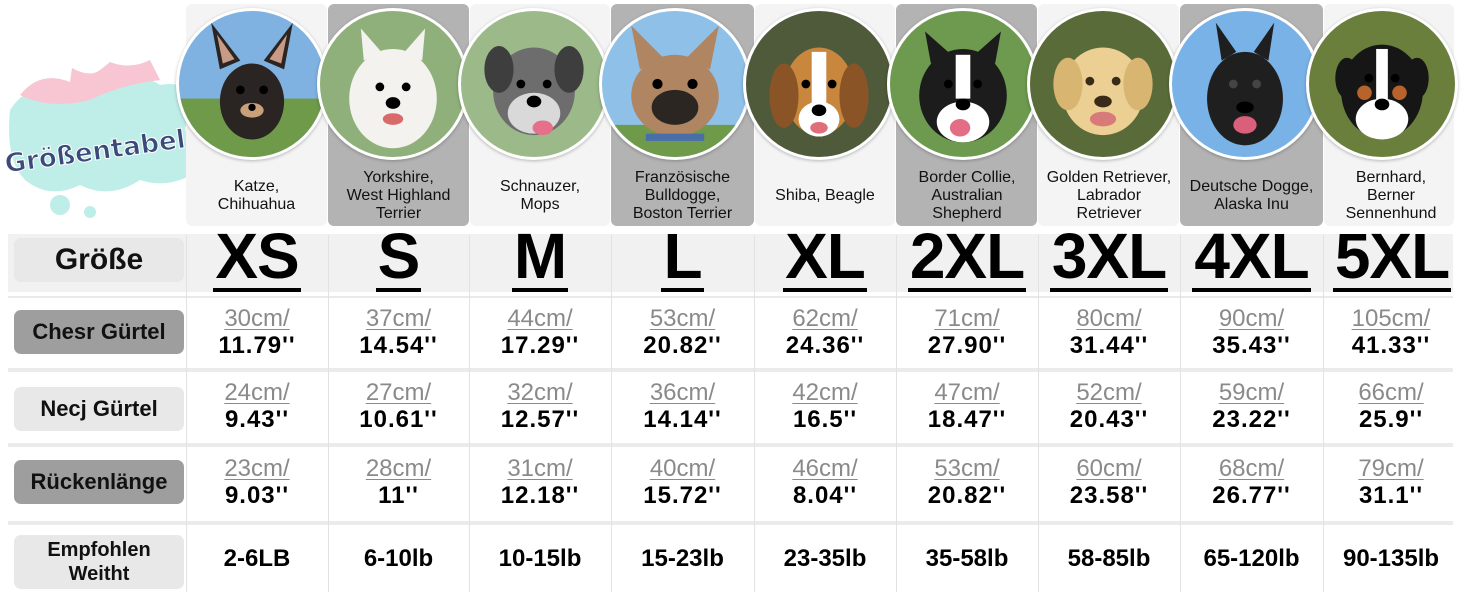 The image size is (1464, 600). I want to click on row-label-back: Rückenlänge, so click(99, 482).